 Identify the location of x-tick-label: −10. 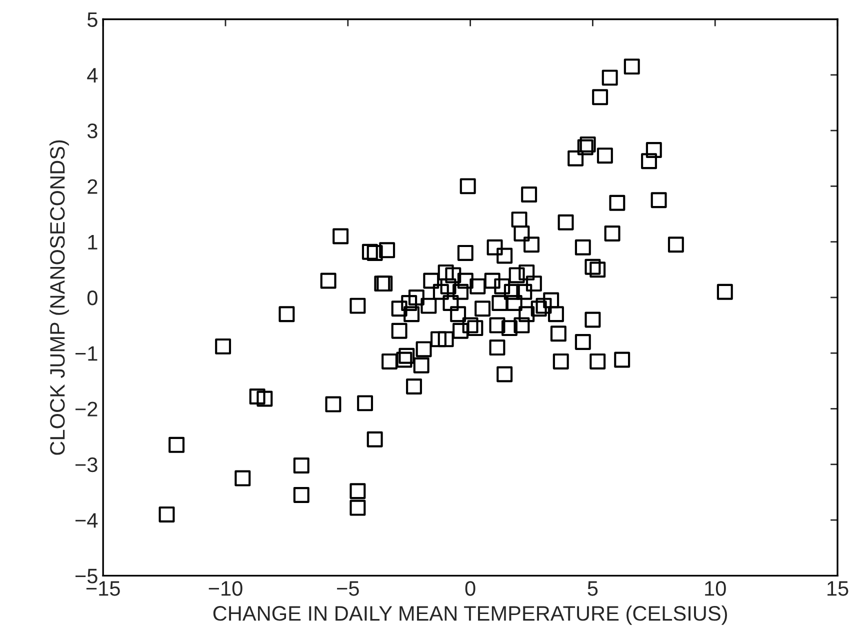
(225, 588).